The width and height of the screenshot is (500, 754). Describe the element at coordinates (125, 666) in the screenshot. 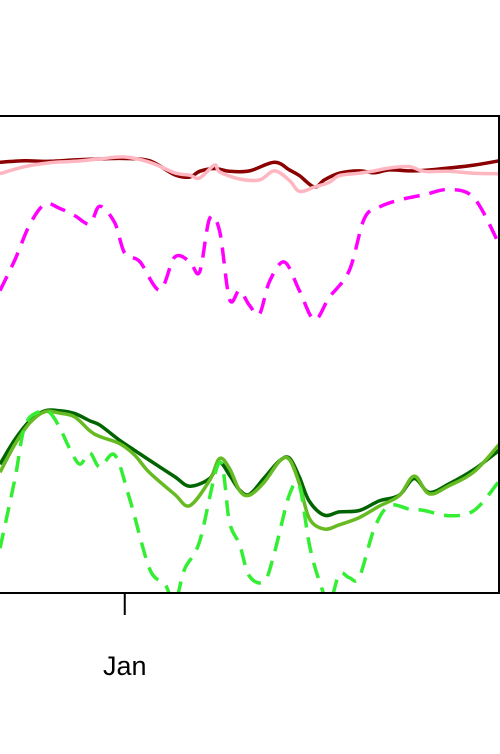

I see `x-tick-label: Jan` at that location.